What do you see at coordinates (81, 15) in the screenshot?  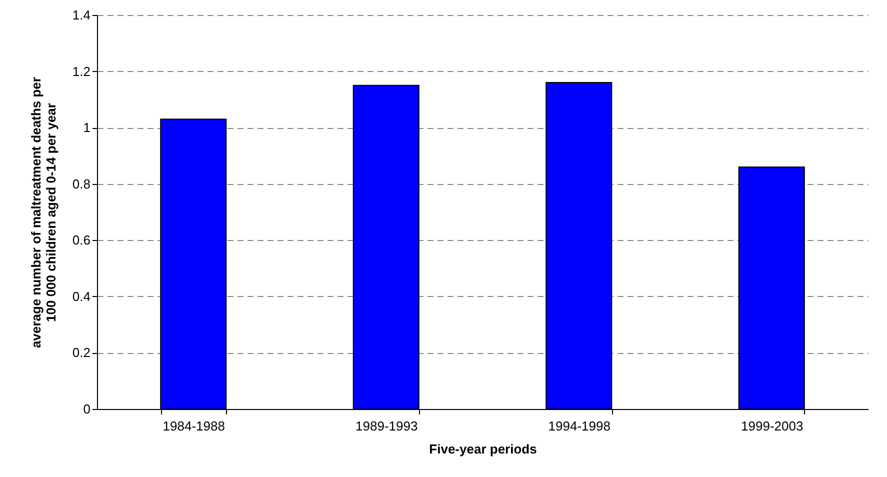 I see `y-tick-label: 1.4` at bounding box center [81, 15].